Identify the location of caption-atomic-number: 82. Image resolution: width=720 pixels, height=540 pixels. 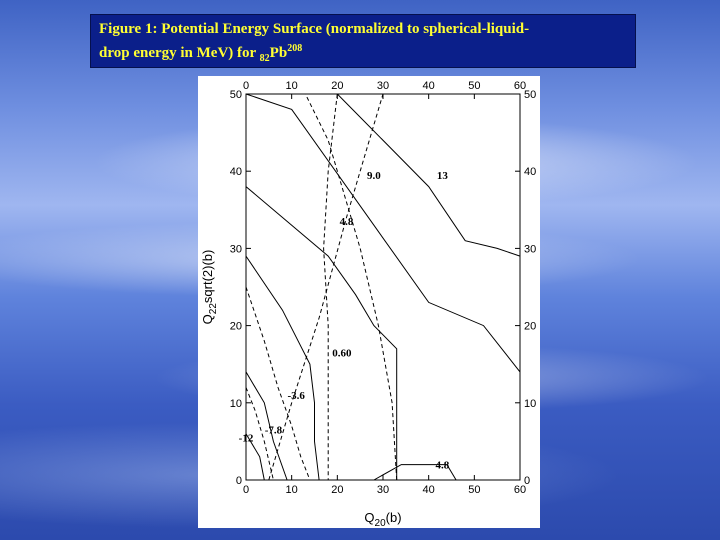
(264, 58).